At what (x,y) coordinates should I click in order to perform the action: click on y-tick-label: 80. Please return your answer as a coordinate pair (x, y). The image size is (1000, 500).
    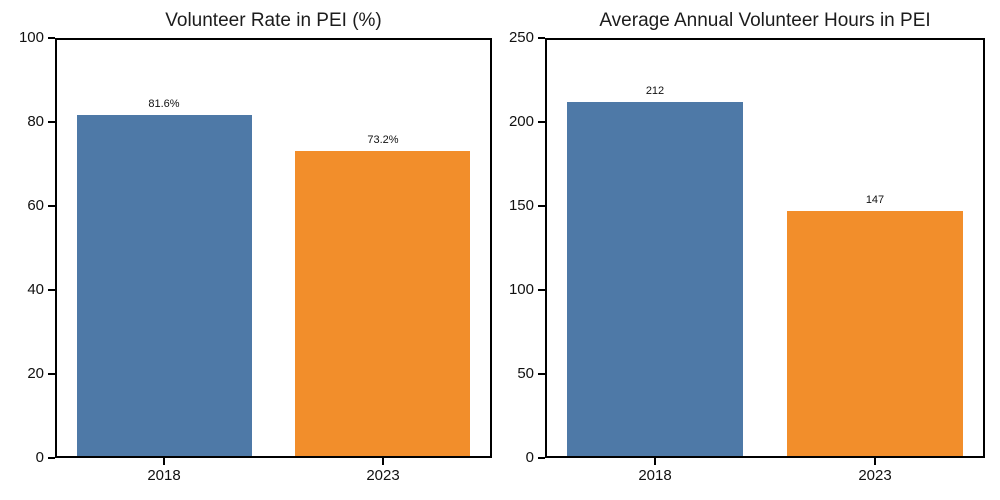
    Looking at the image, I should click on (35, 121).